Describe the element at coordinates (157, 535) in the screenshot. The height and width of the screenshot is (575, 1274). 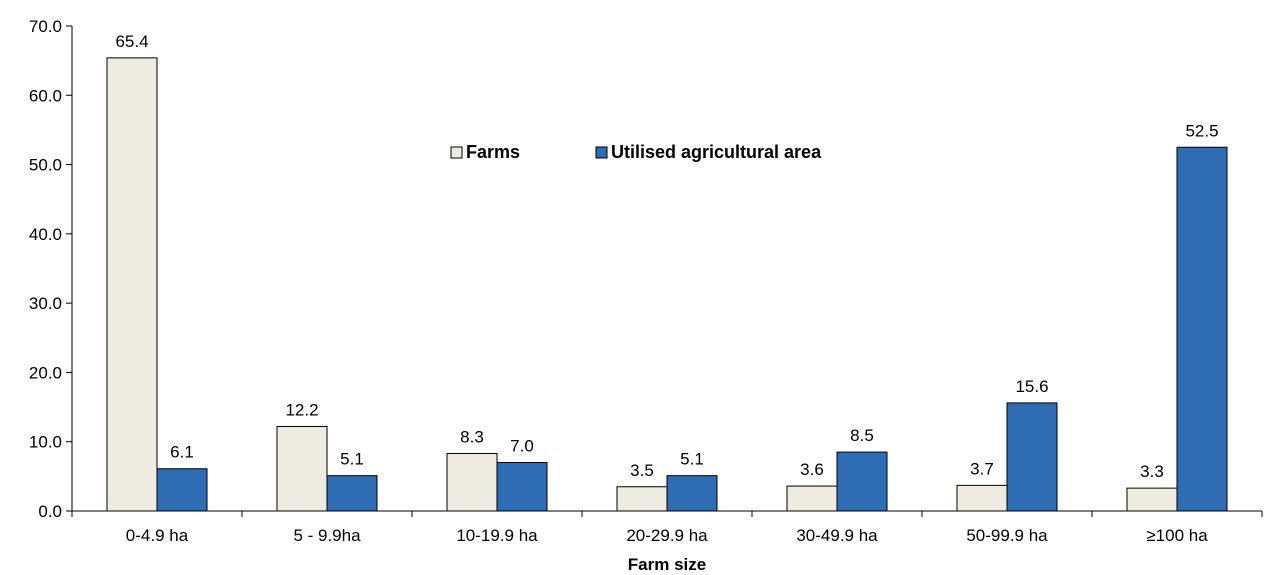
I see `x-tick-label: 0-4.9 ha` at that location.